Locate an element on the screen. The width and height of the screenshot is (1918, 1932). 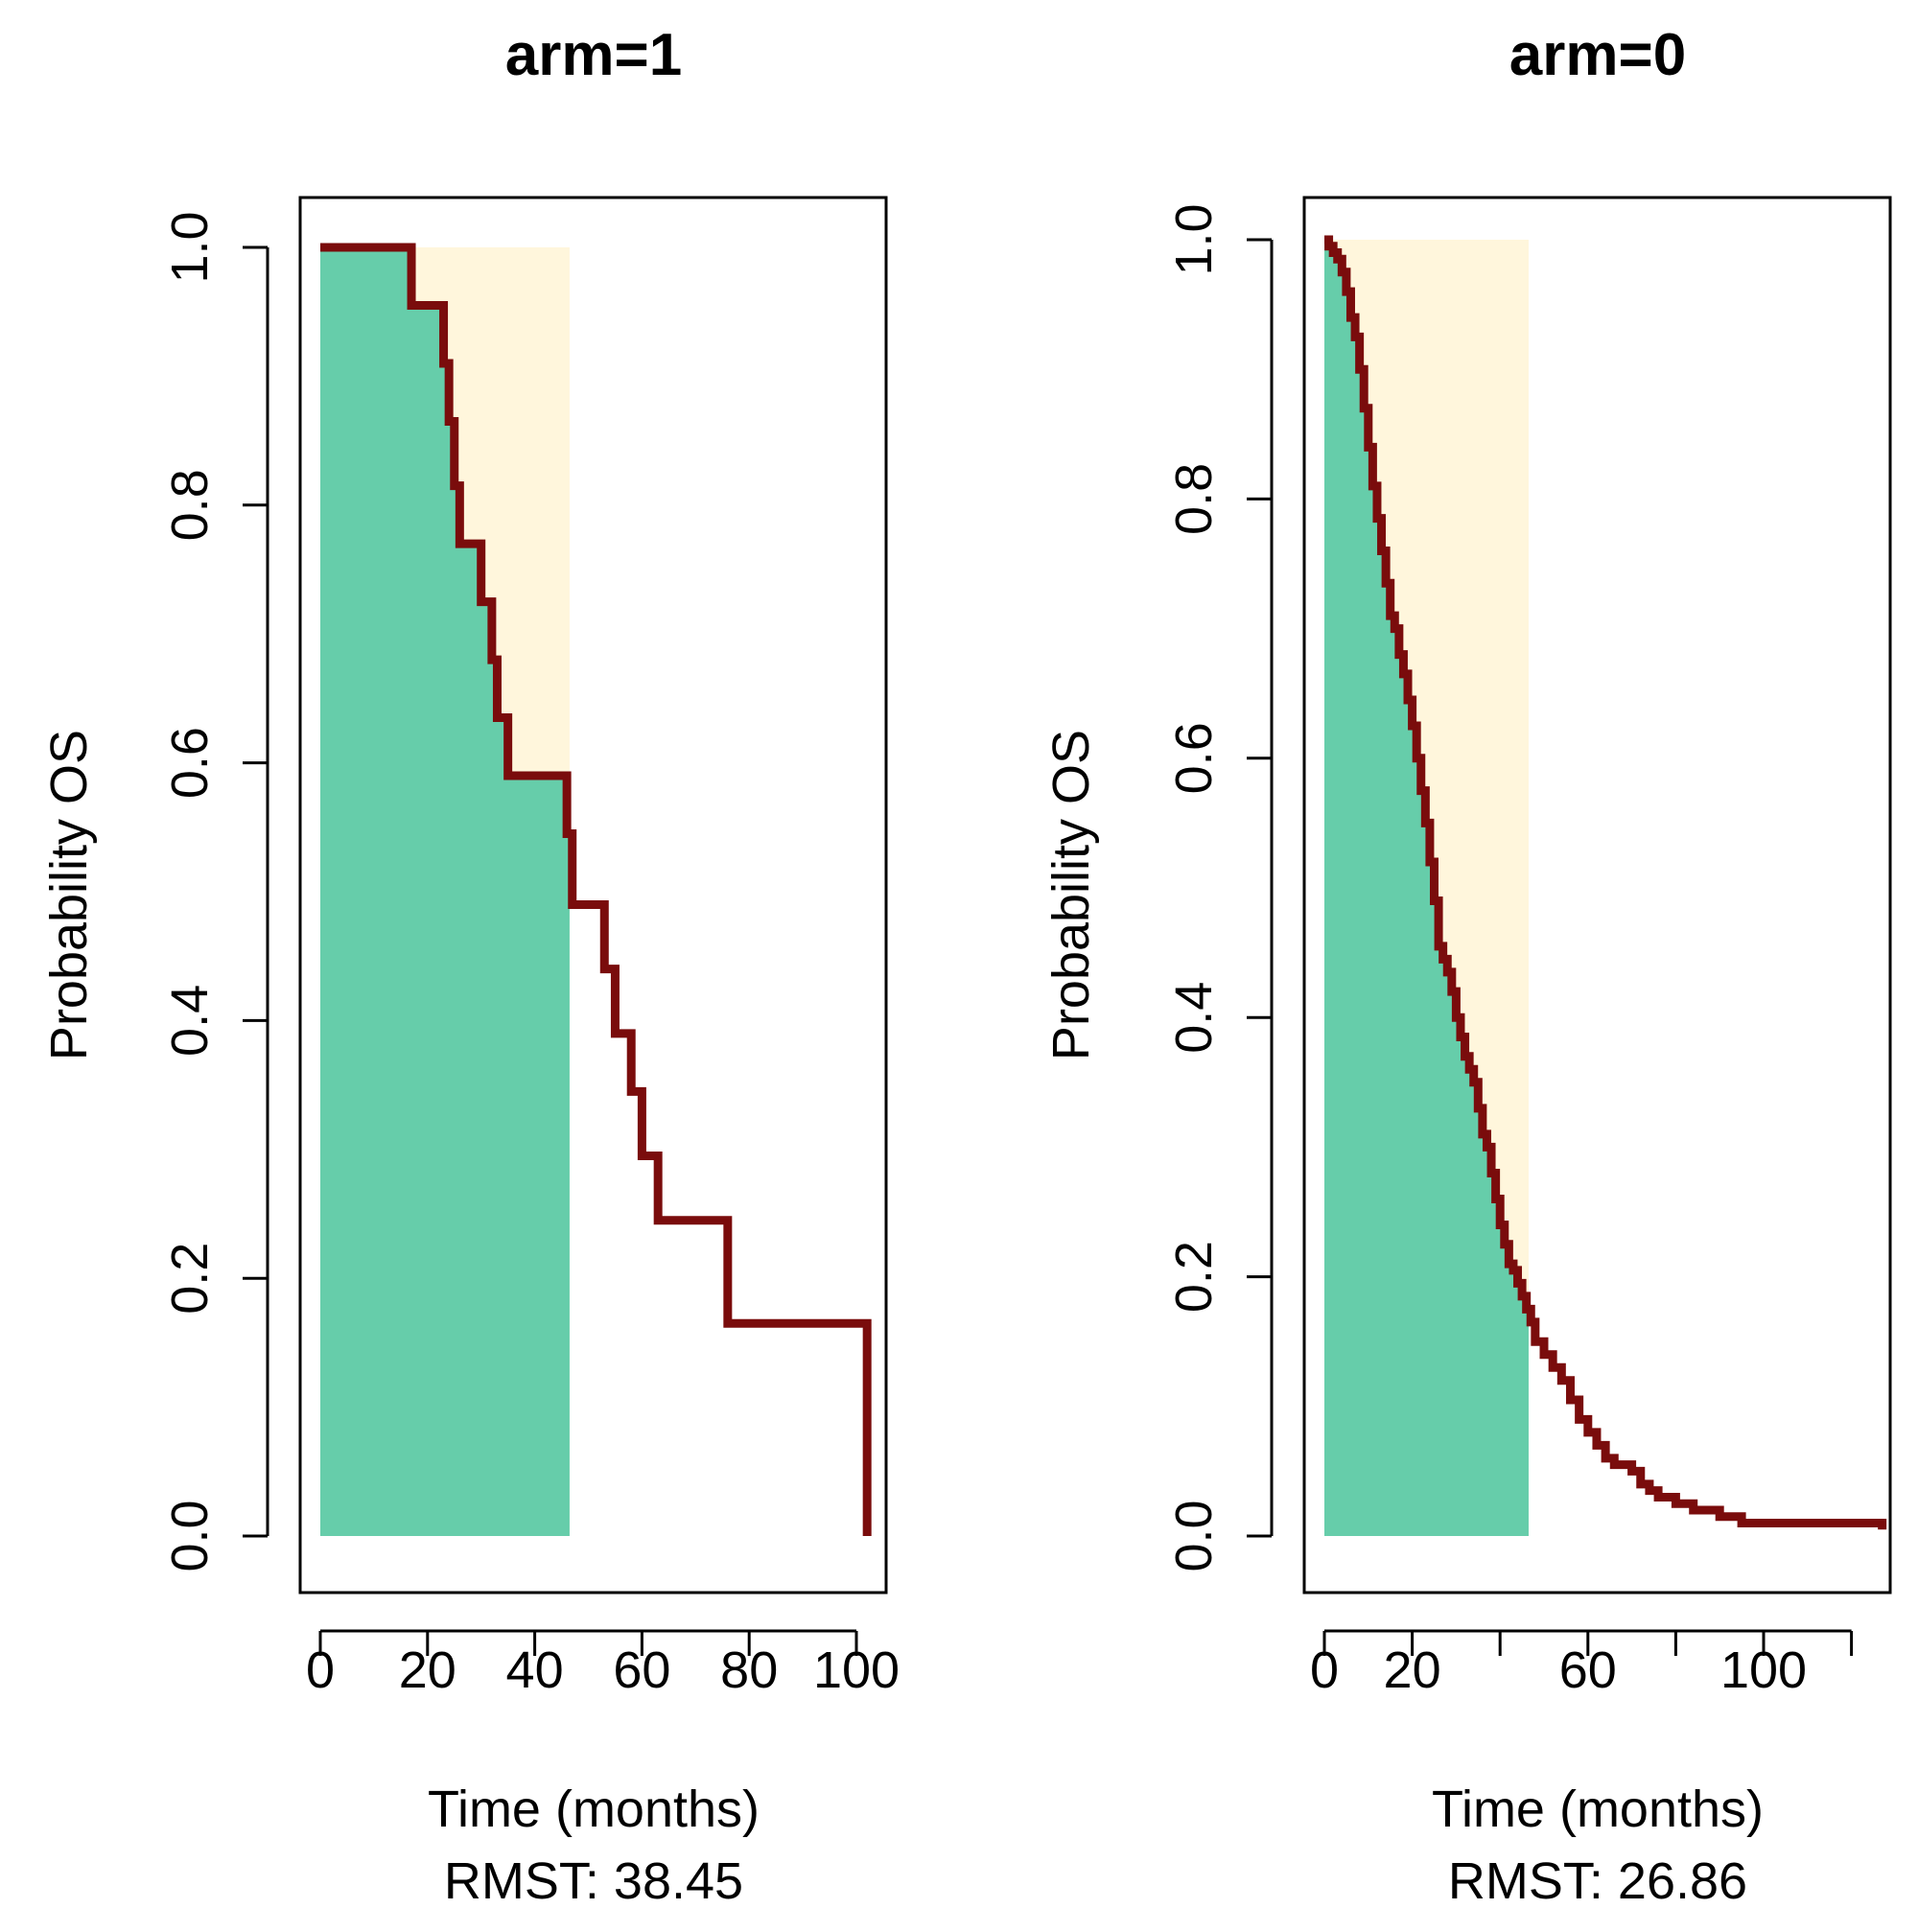
rmst-label: RMST: 38.45 is located at coordinates (593, 1881).